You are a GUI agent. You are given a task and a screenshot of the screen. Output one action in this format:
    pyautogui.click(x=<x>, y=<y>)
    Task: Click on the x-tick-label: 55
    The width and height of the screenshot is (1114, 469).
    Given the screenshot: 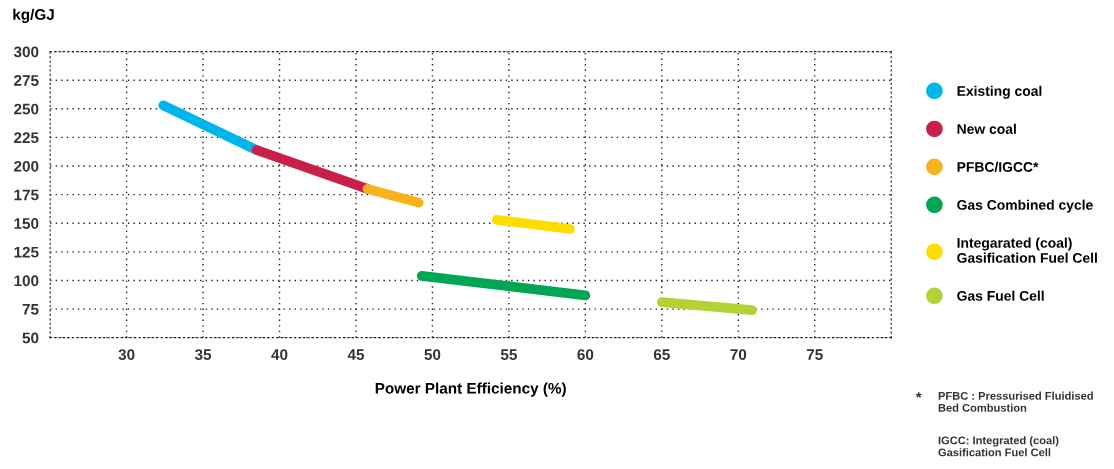 What is the action you would take?
    pyautogui.click(x=508, y=355)
    